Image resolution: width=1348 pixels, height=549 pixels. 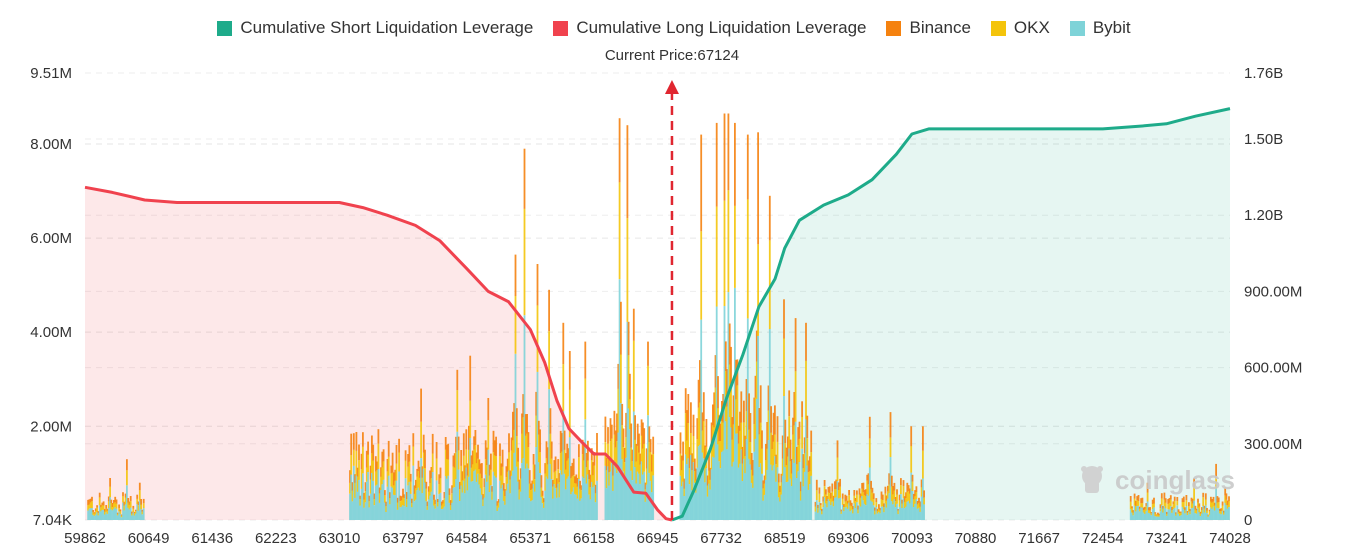 What do you see at coordinates (375, 28) in the screenshot?
I see `legend-item-short-cumulative: Cumulative Short Liquidation Leverage` at bounding box center [375, 28].